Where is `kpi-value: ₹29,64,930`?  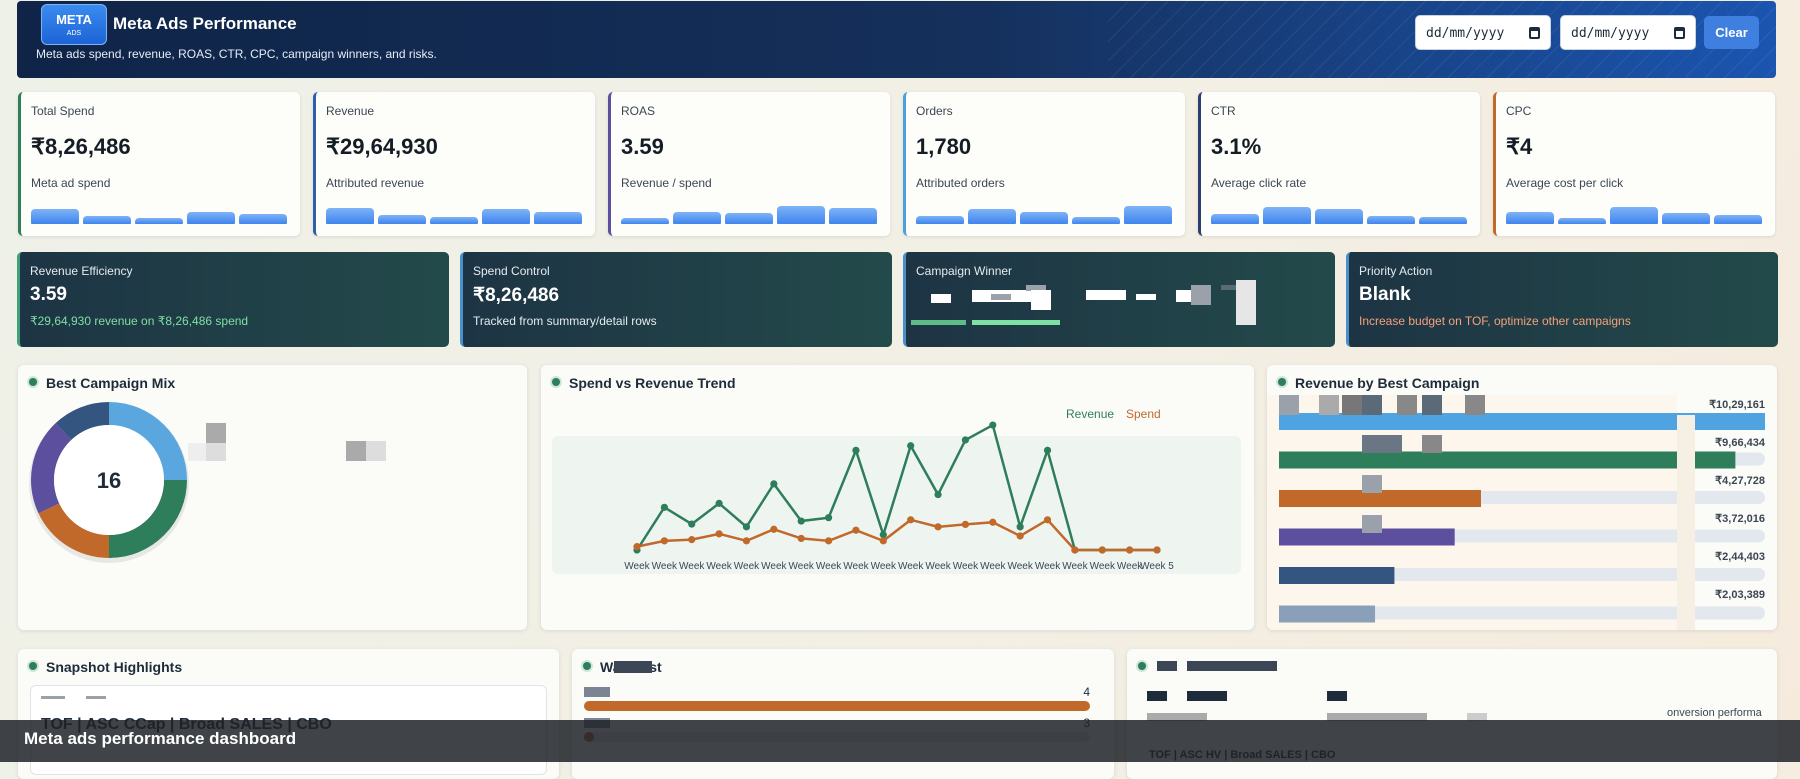 kpi-value: ₹29,64,930 is located at coordinates (382, 146).